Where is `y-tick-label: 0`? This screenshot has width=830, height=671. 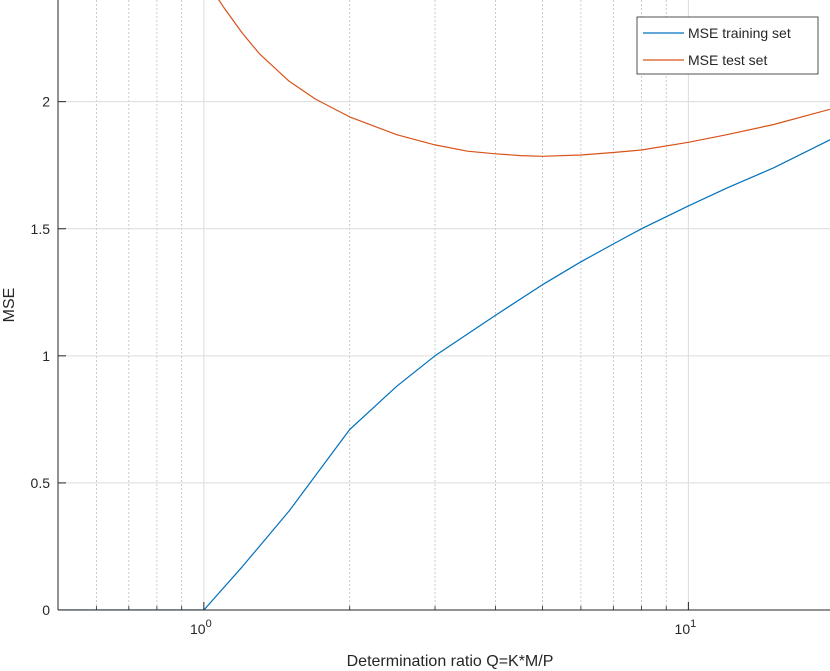
y-tick-label: 0 is located at coordinates (46, 610).